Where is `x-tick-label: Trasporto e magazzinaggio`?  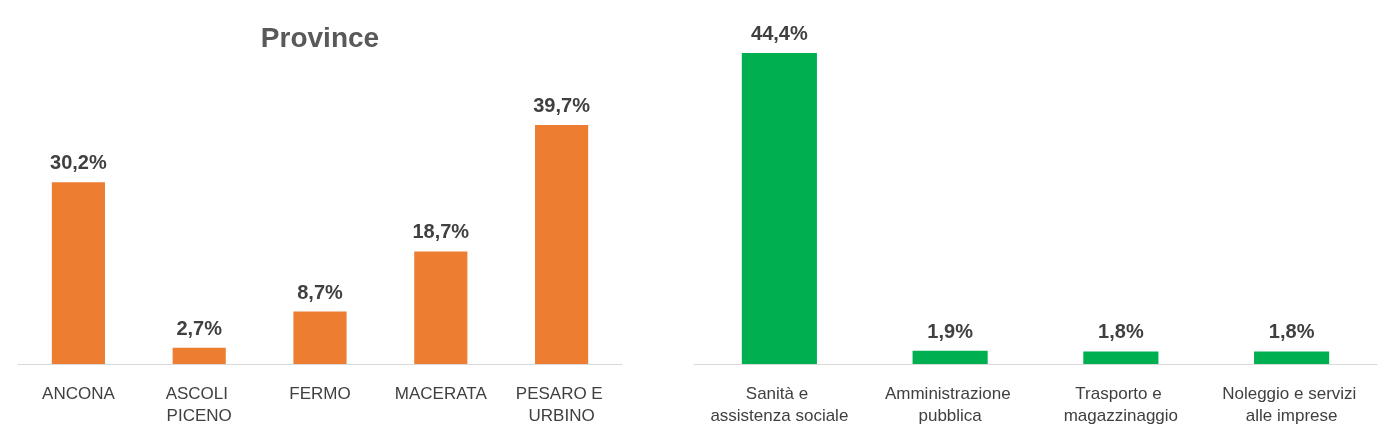 x-tick-label: Trasporto e magazzinaggio is located at coordinates (1121, 404).